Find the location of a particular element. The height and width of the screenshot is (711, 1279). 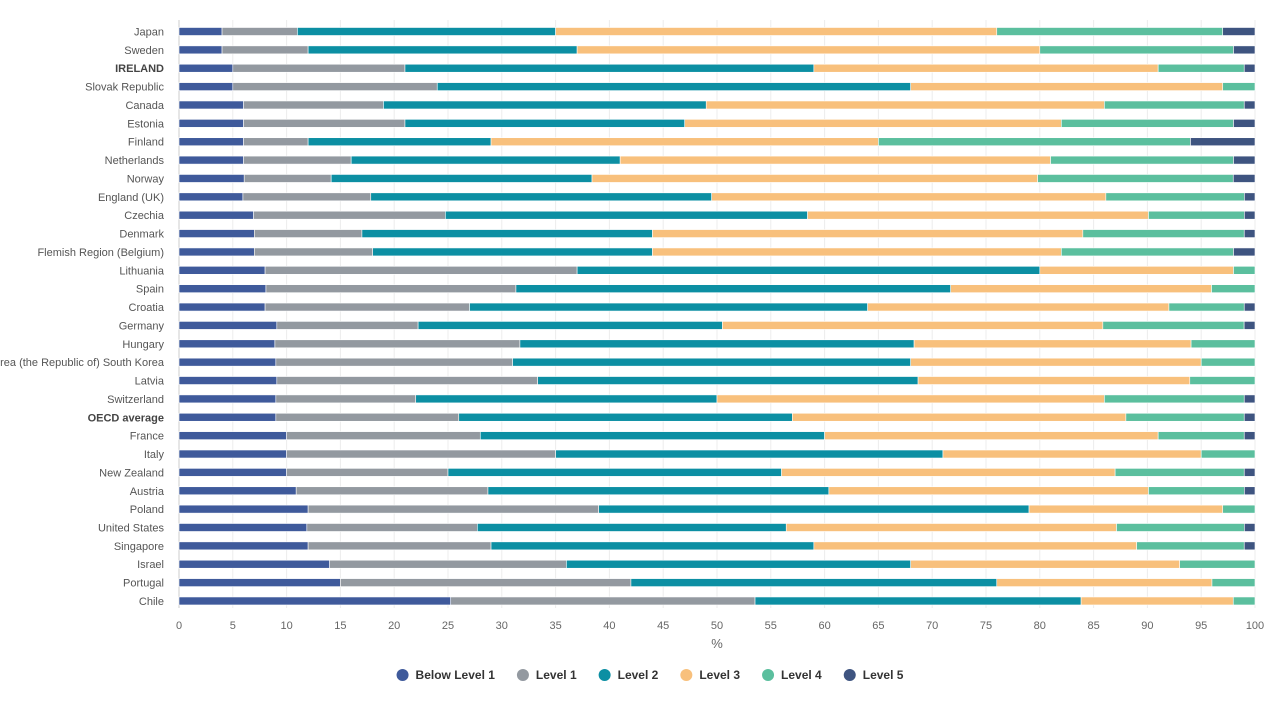

category-label: Czechia is located at coordinates (144, 216).